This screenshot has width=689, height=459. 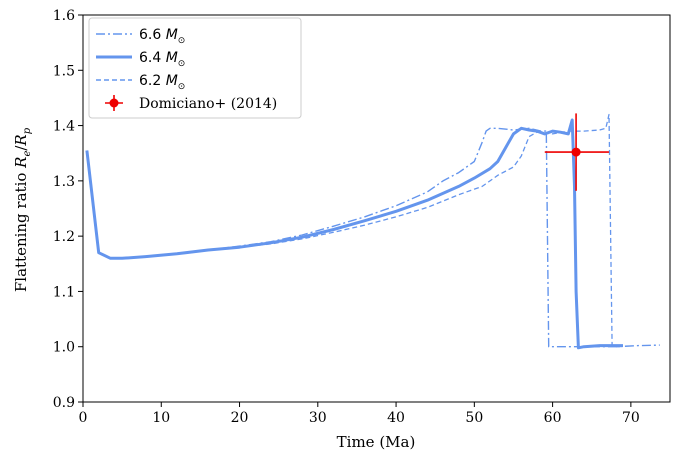 I want to click on x-tick-label: 30, so click(x=318, y=418).